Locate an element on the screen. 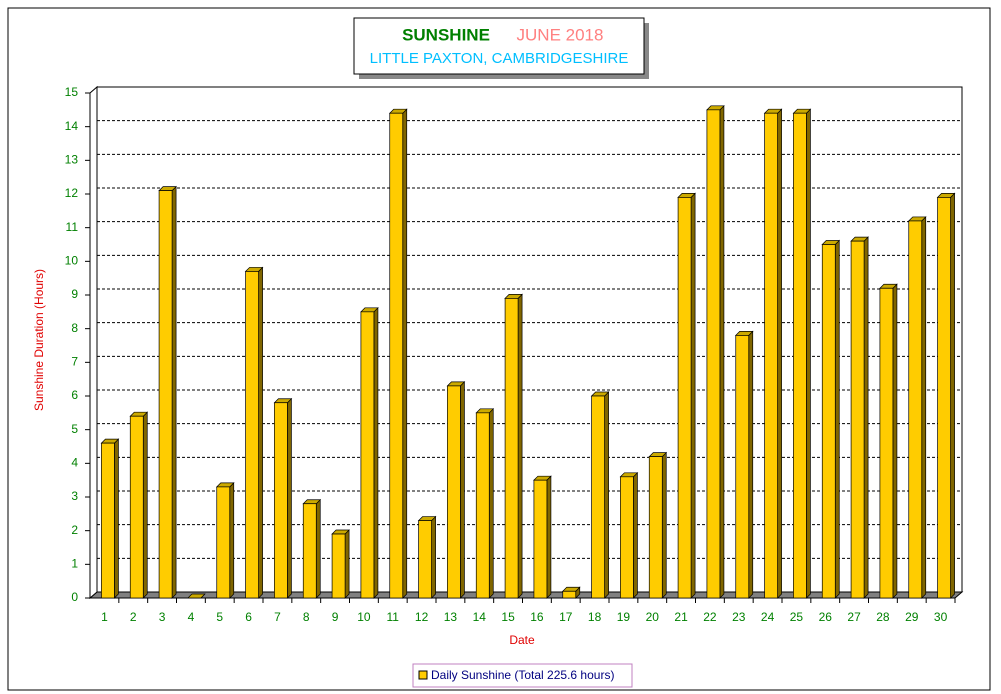  y-axis-label: Sunshine Duration (Hours) is located at coordinates (39, 340).